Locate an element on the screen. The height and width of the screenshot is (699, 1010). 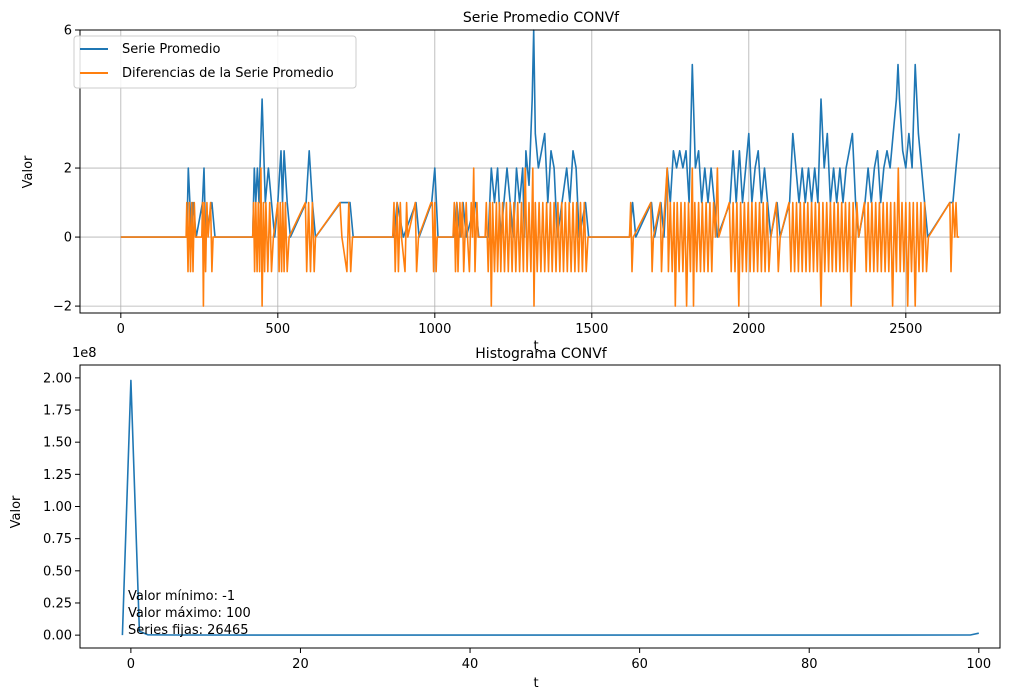
chart0-xtick-label-2: 1000 is located at coordinates (434, 329).